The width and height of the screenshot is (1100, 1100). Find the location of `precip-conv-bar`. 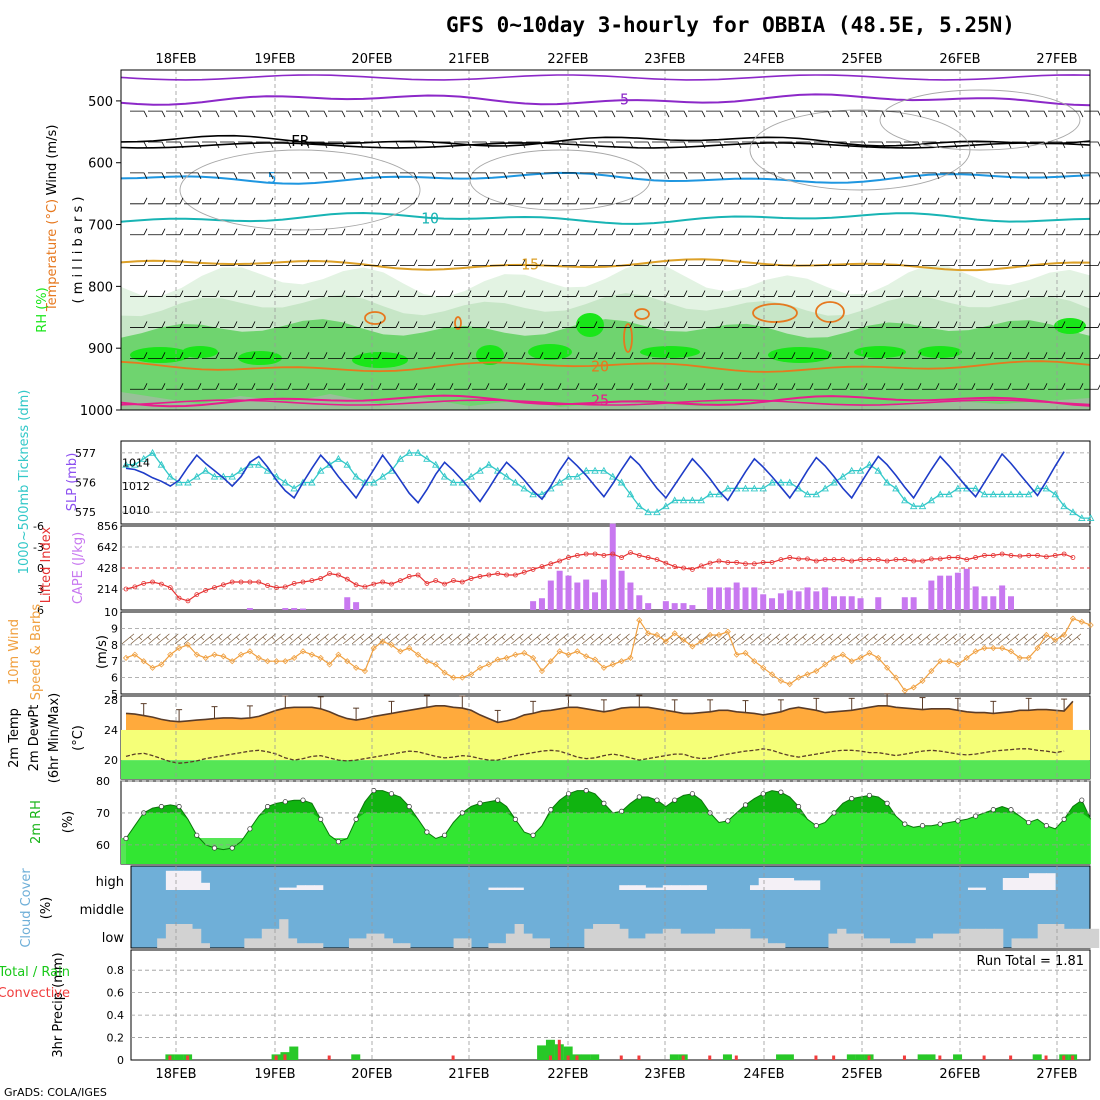

precip-conv-bar is located at coordinates (1064, 1057).